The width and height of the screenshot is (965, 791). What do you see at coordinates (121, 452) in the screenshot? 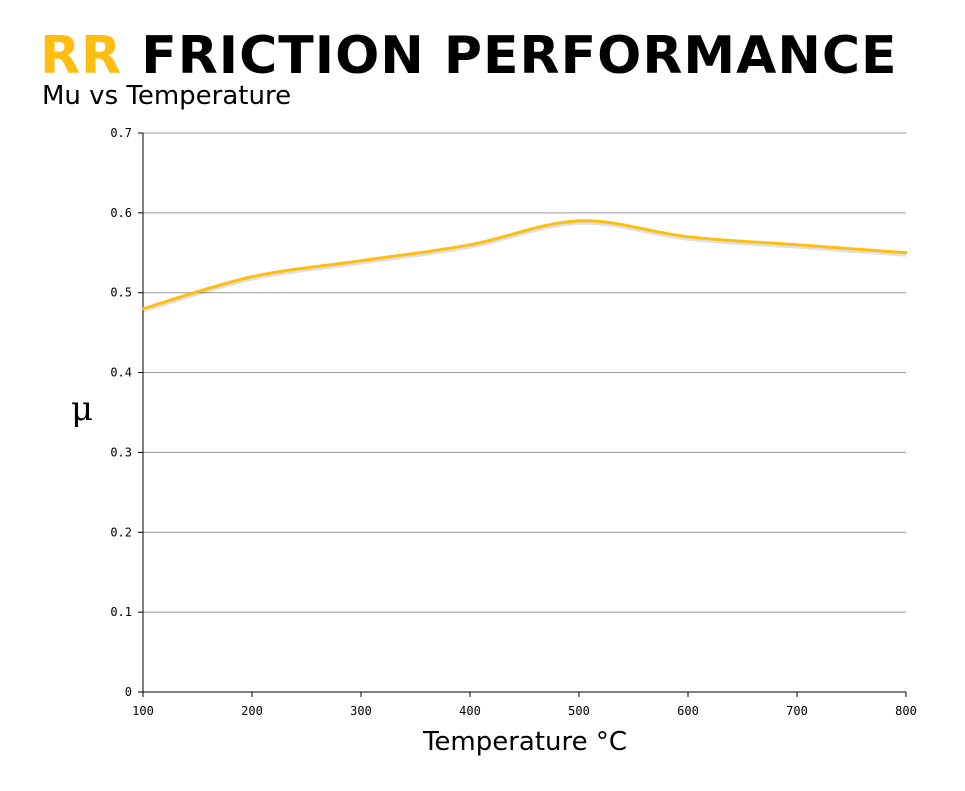
I see `y-tick-label: 0.3` at bounding box center [121, 452].